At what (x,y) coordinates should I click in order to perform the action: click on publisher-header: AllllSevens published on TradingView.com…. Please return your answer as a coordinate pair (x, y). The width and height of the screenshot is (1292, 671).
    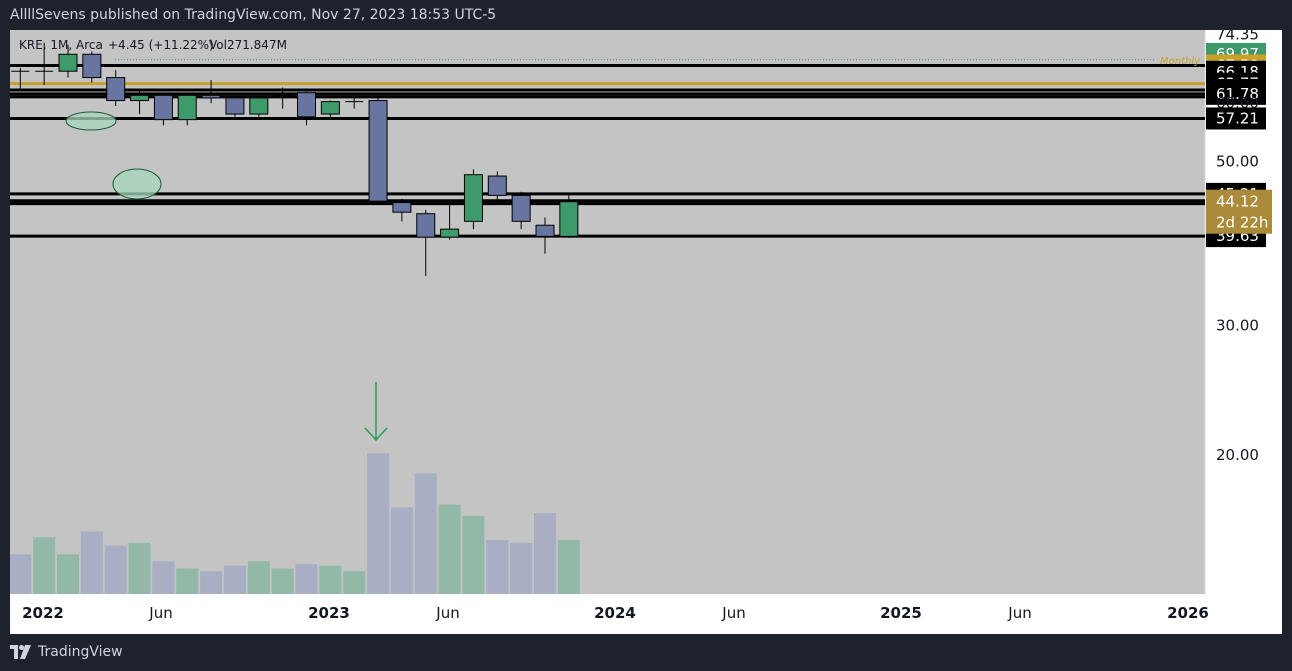
    Looking at the image, I should click on (646, 15).